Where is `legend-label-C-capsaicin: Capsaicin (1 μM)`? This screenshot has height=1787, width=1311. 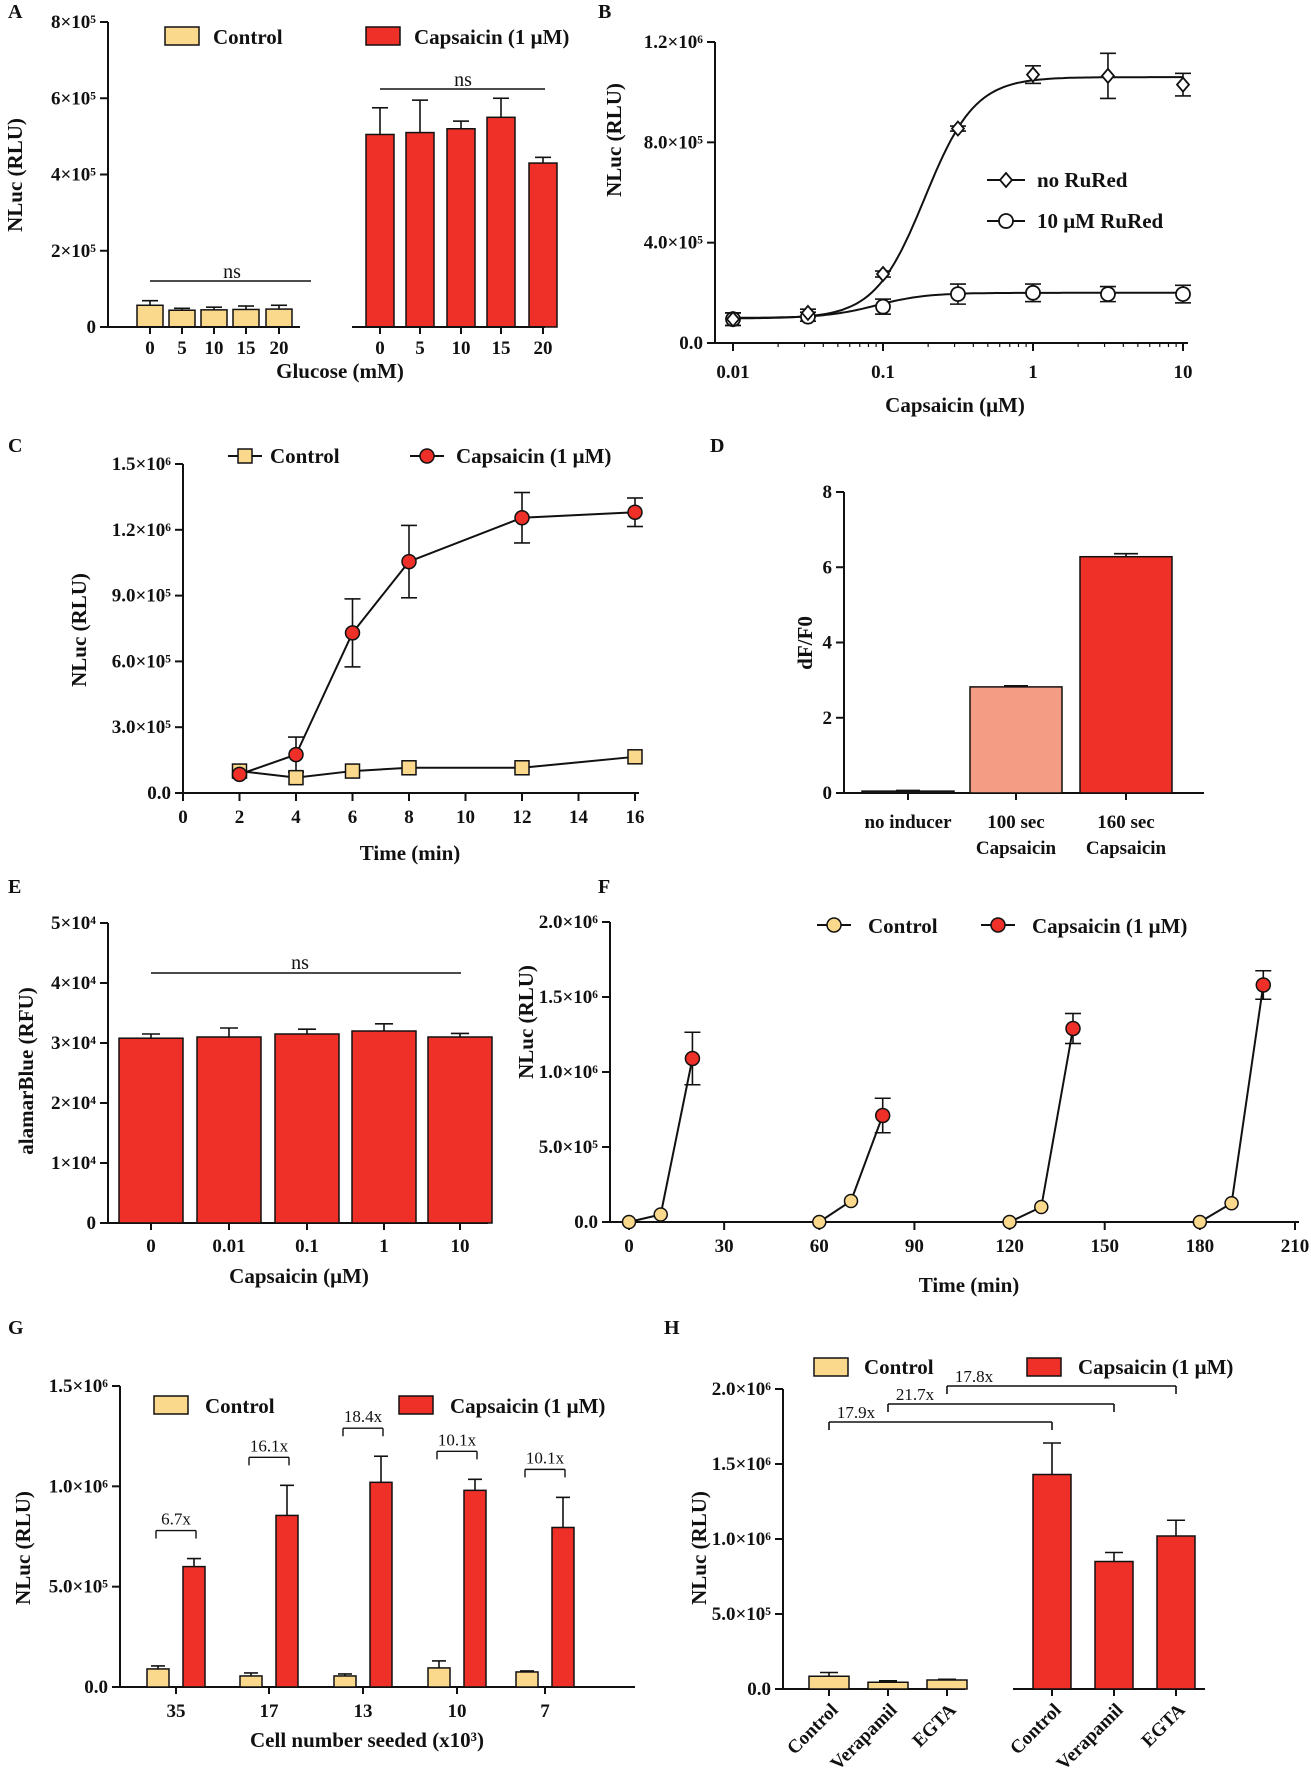 legend-label-C-capsaicin: Capsaicin (1 μM) is located at coordinates (533, 456).